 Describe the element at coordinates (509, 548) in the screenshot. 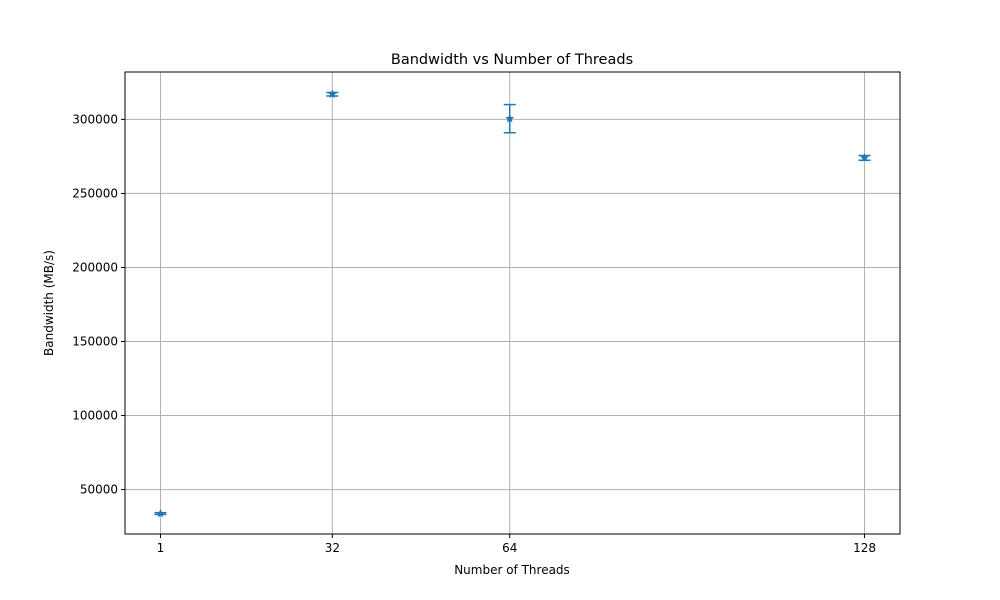

I see `x-tick-label: 64` at that location.